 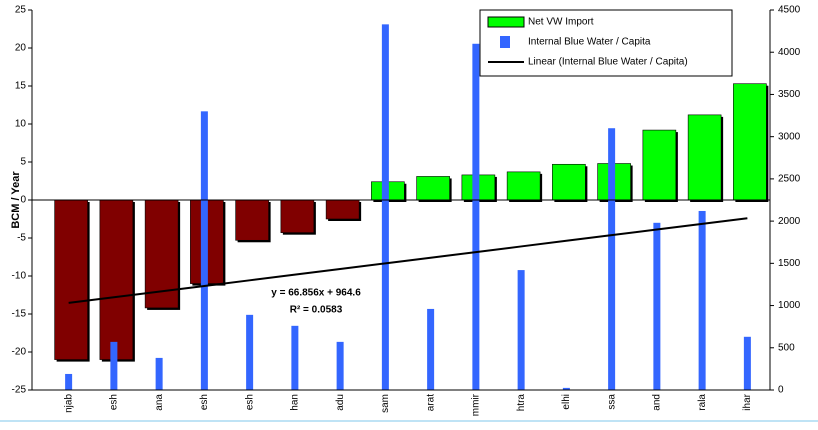 What do you see at coordinates (611, 402) in the screenshot?
I see `x-tick-label: ssa` at bounding box center [611, 402].